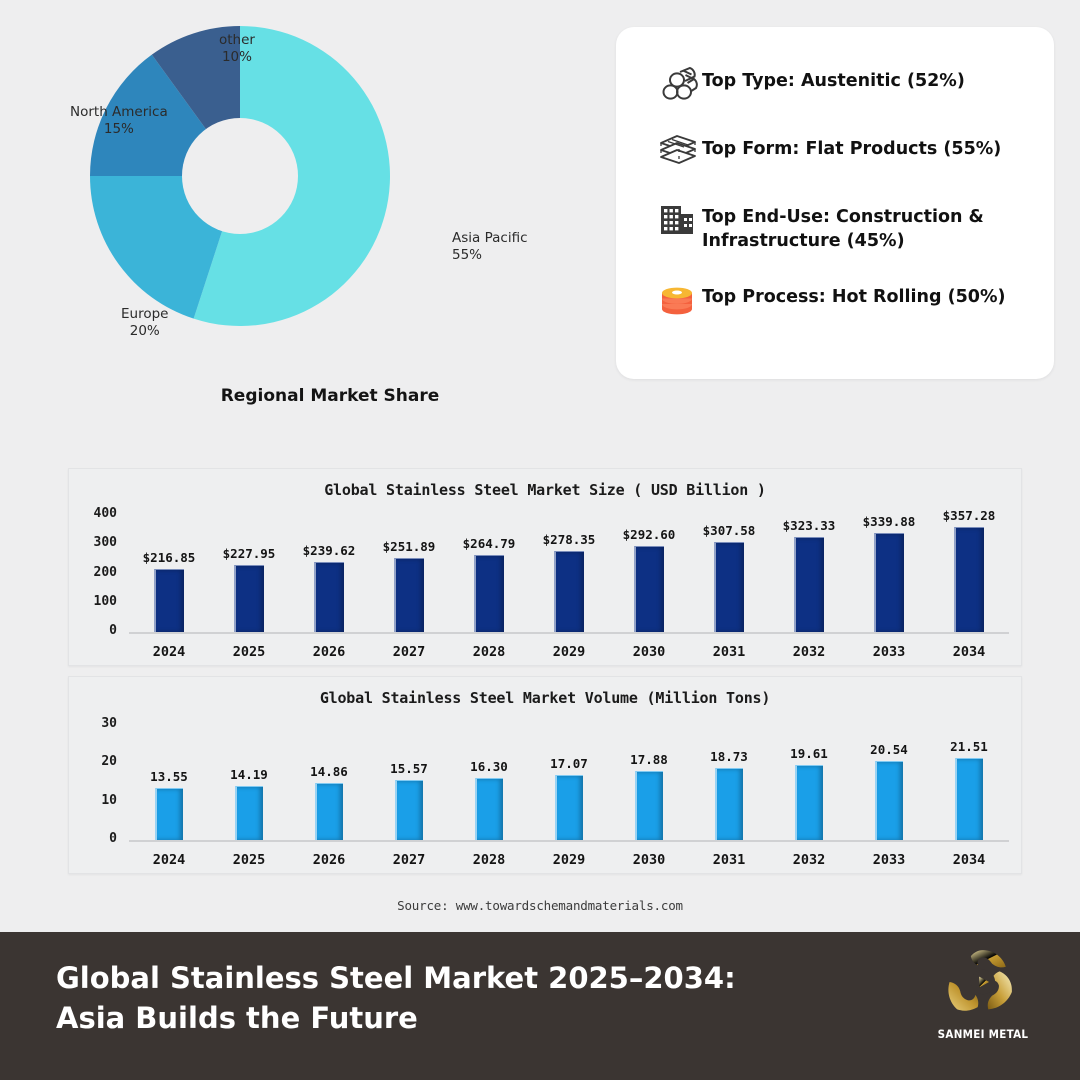 The height and width of the screenshot is (1080, 1080). Describe the element at coordinates (490, 238) in the screenshot. I see `donut-label-asia-pacific-name: Asia Pacific` at that location.